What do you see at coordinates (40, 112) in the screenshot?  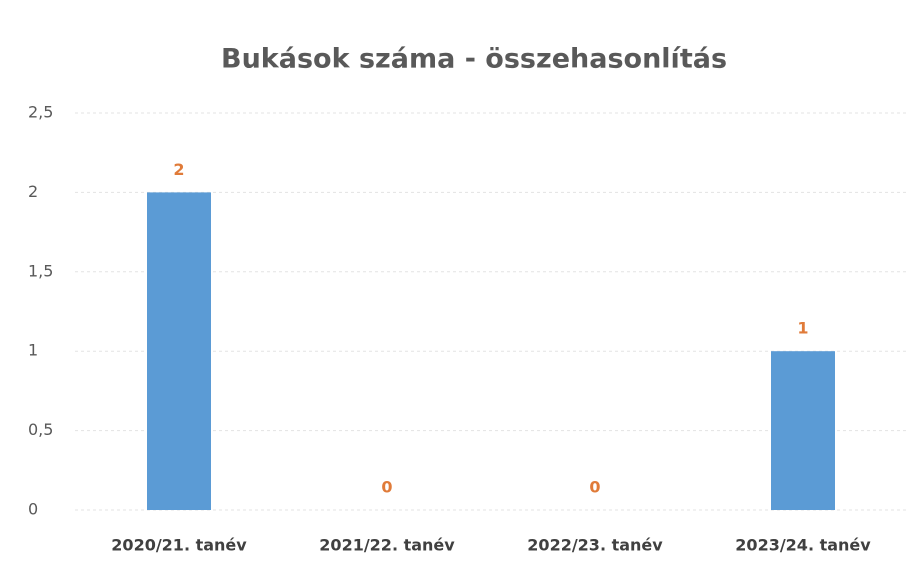 I see `y-tick-label: 2,5` at bounding box center [40, 112].